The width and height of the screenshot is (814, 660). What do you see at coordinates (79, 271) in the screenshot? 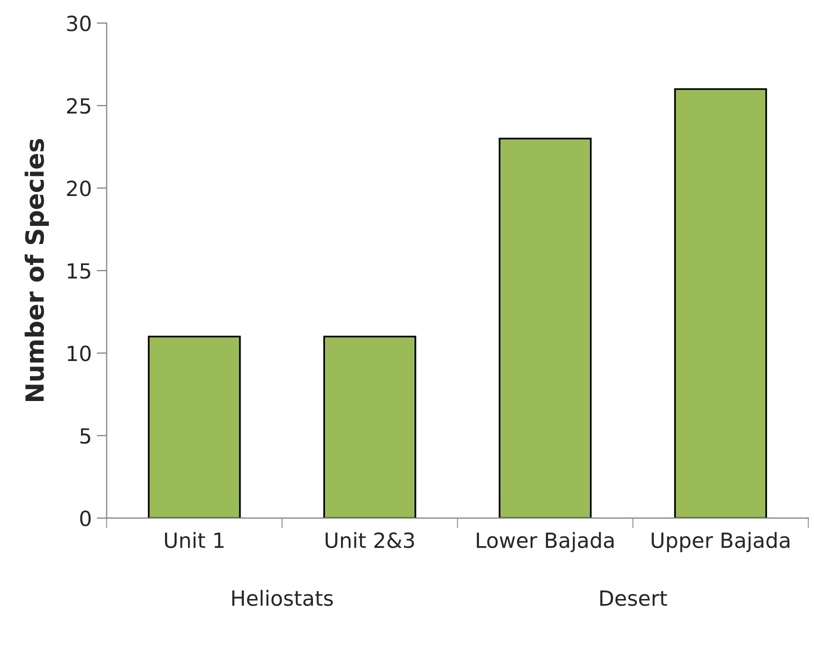
I see `y-tick-label: 15` at bounding box center [79, 271].